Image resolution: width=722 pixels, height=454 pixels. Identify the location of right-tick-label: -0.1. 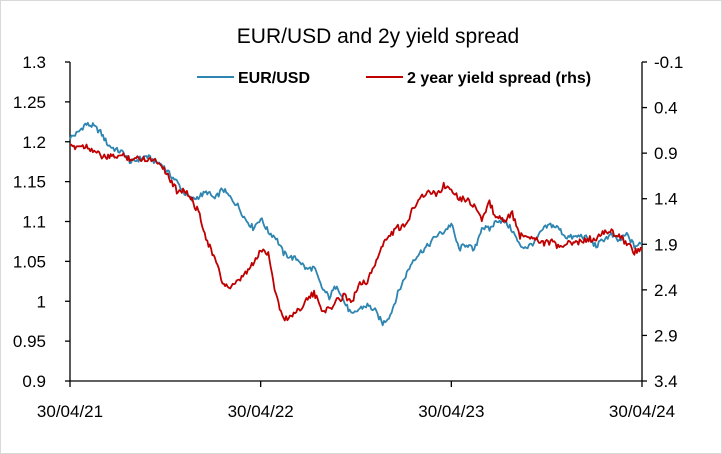
(668, 62).